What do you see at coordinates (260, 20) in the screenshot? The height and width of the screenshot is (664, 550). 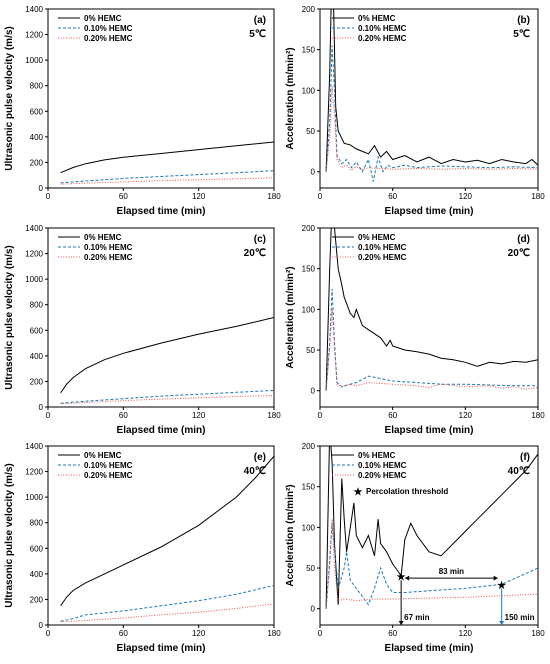 I see `panel-label: (a)` at bounding box center [260, 20].